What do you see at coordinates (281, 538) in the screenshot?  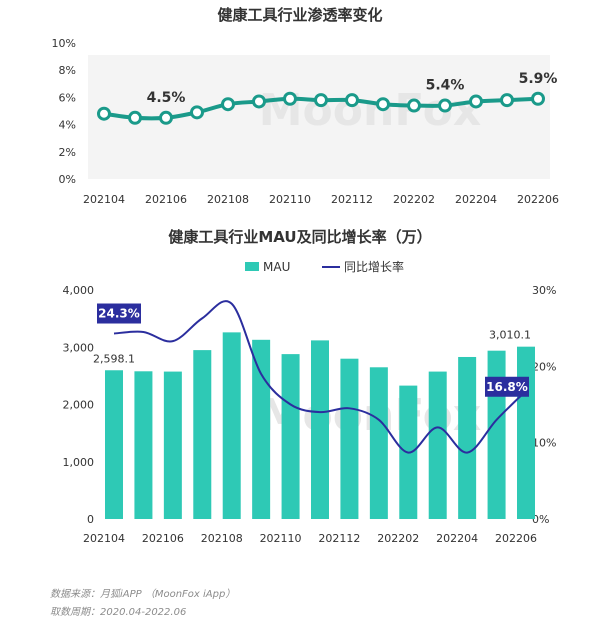 I see `chart2-x-tick-label: 202110` at bounding box center [281, 538].